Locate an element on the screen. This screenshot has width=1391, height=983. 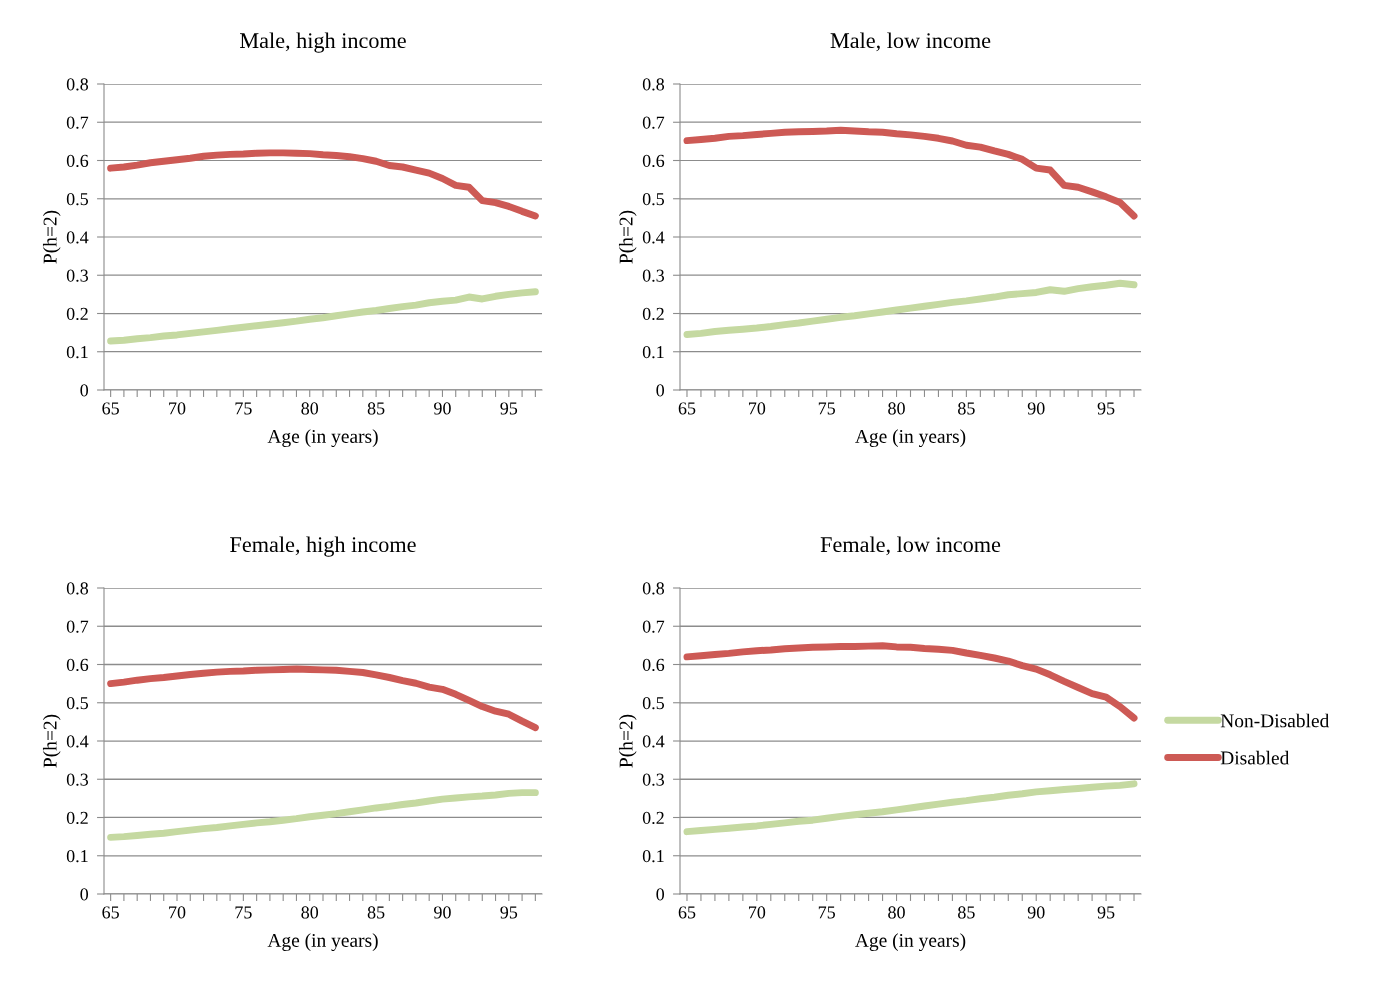
legend-label: Disabled is located at coordinates (1255, 757).